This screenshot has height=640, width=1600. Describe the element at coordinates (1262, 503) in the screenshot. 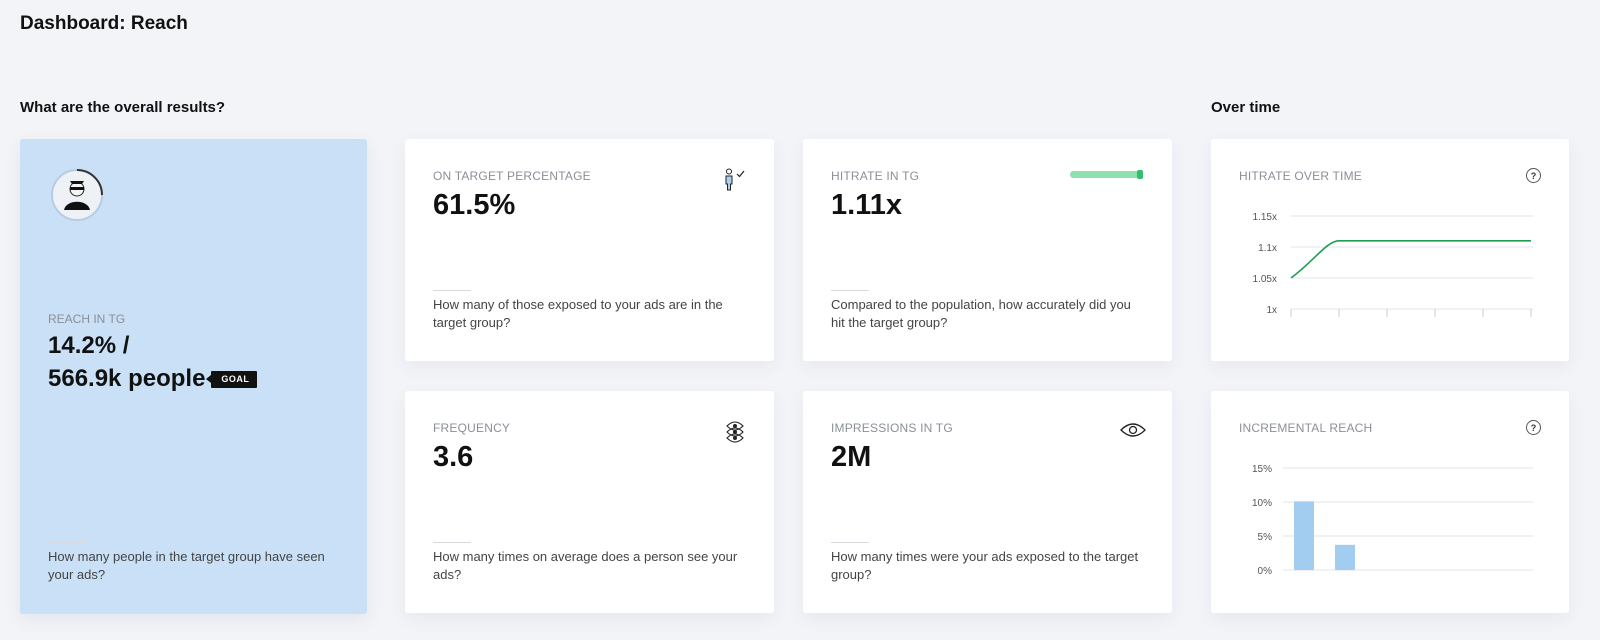

I see `y-tick-label: 10%` at that location.